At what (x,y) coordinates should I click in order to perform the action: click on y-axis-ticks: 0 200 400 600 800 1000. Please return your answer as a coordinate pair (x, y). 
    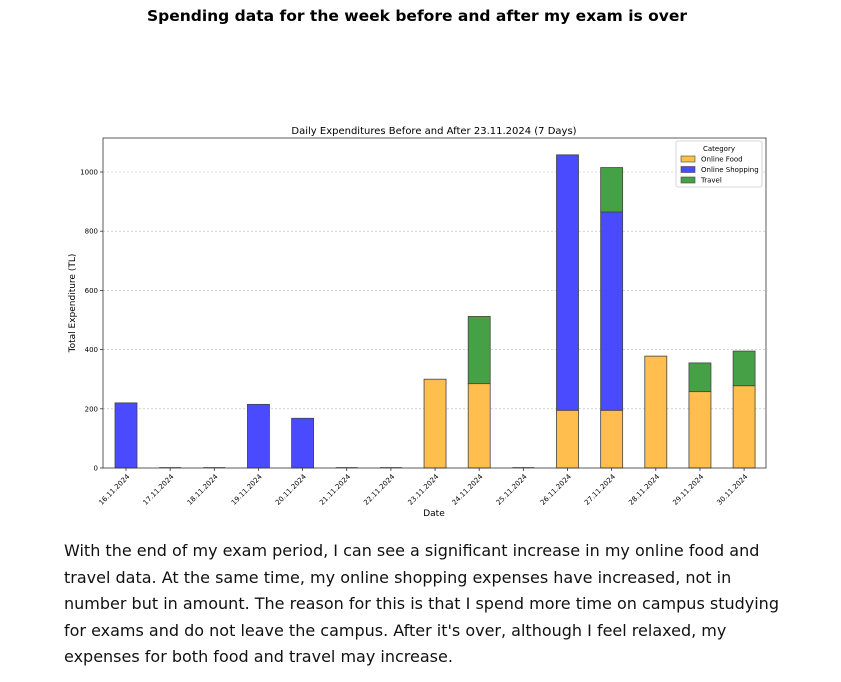
    Looking at the image, I should click on (91, 321).